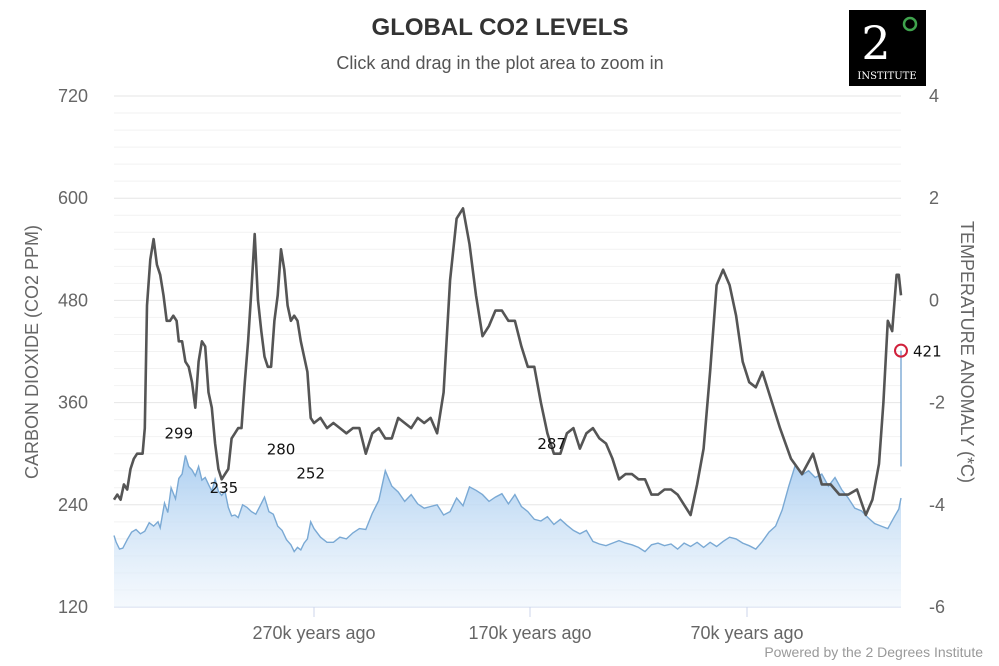 Image resolution: width=999 pixels, height=666 pixels. What do you see at coordinates (32, 352) in the screenshot?
I see `left-axis-title: CARBON DIOXIDE (CO2 PPM)` at bounding box center [32, 352].